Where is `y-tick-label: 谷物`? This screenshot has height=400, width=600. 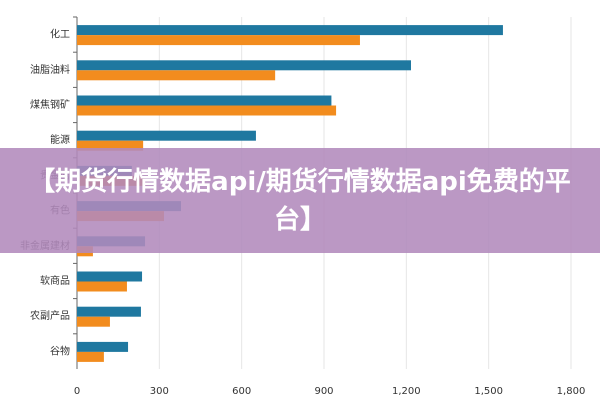 y-tick-label: 谷物 is located at coordinates (60, 350).